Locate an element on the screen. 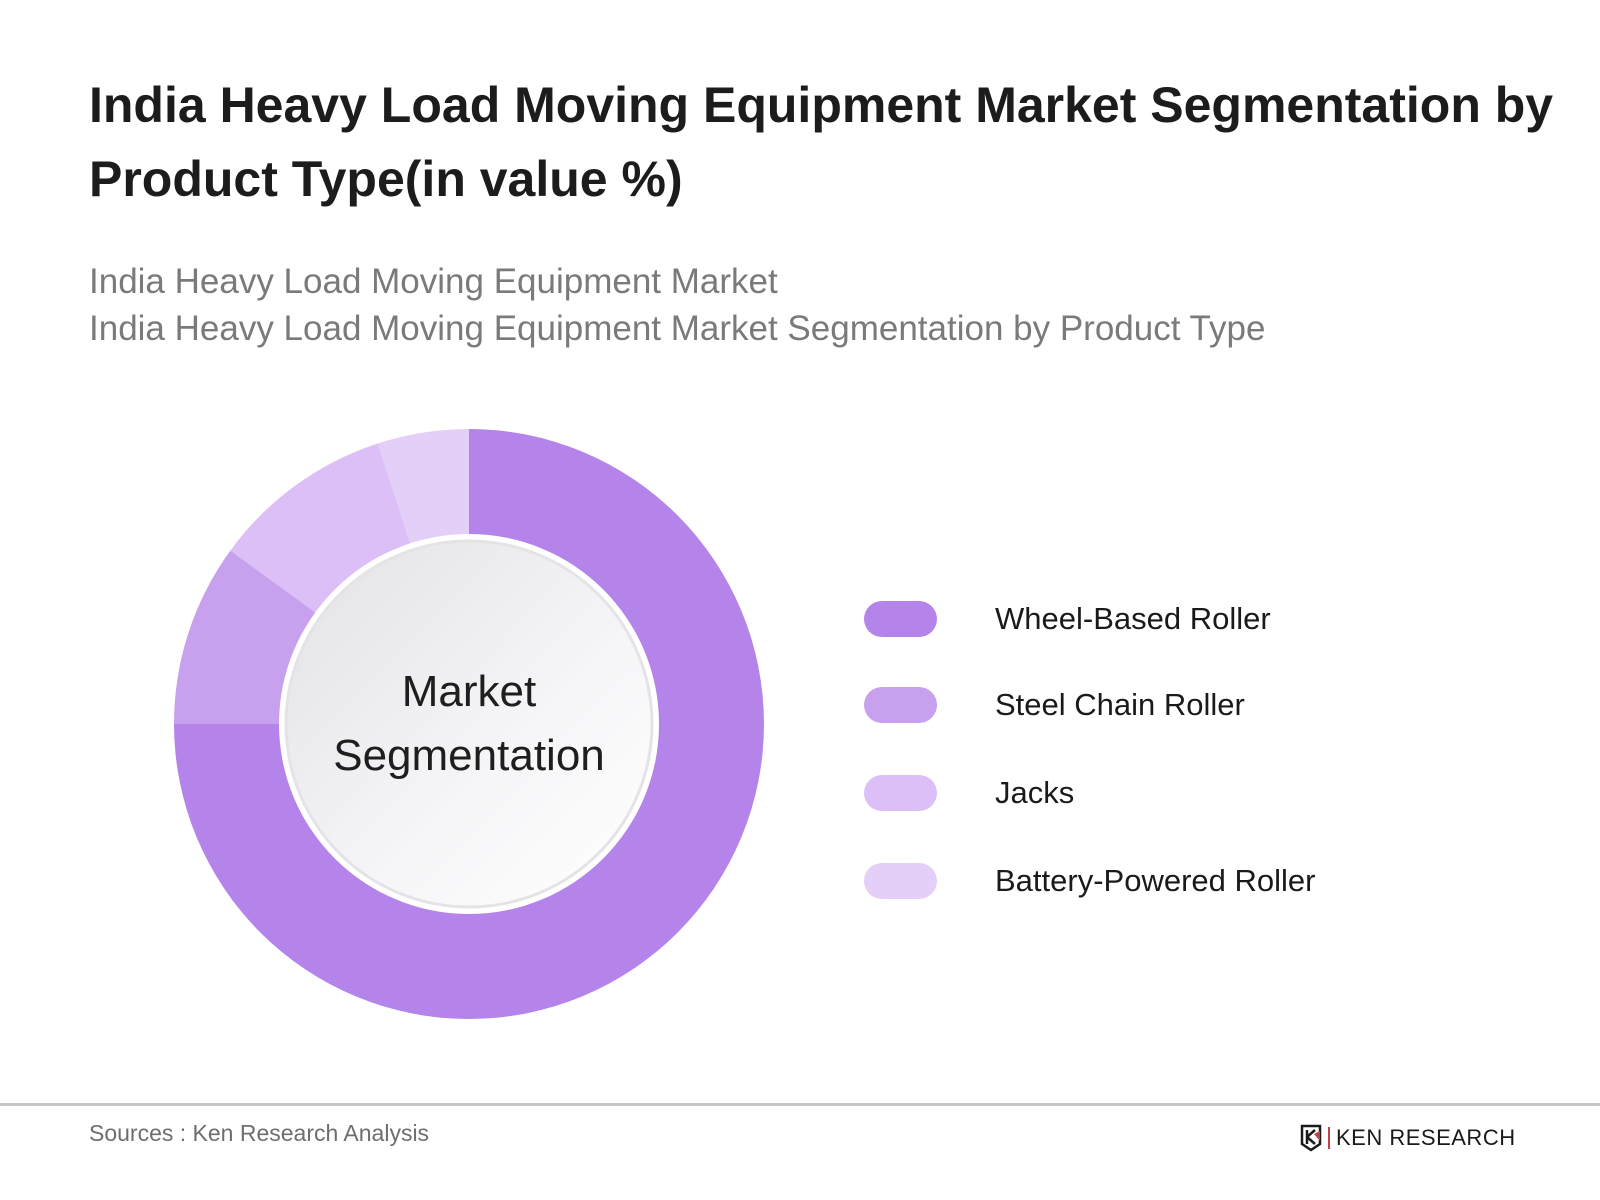 This screenshot has width=1600, height=1200. center-label: Market Segmentation is located at coordinates (469, 724).